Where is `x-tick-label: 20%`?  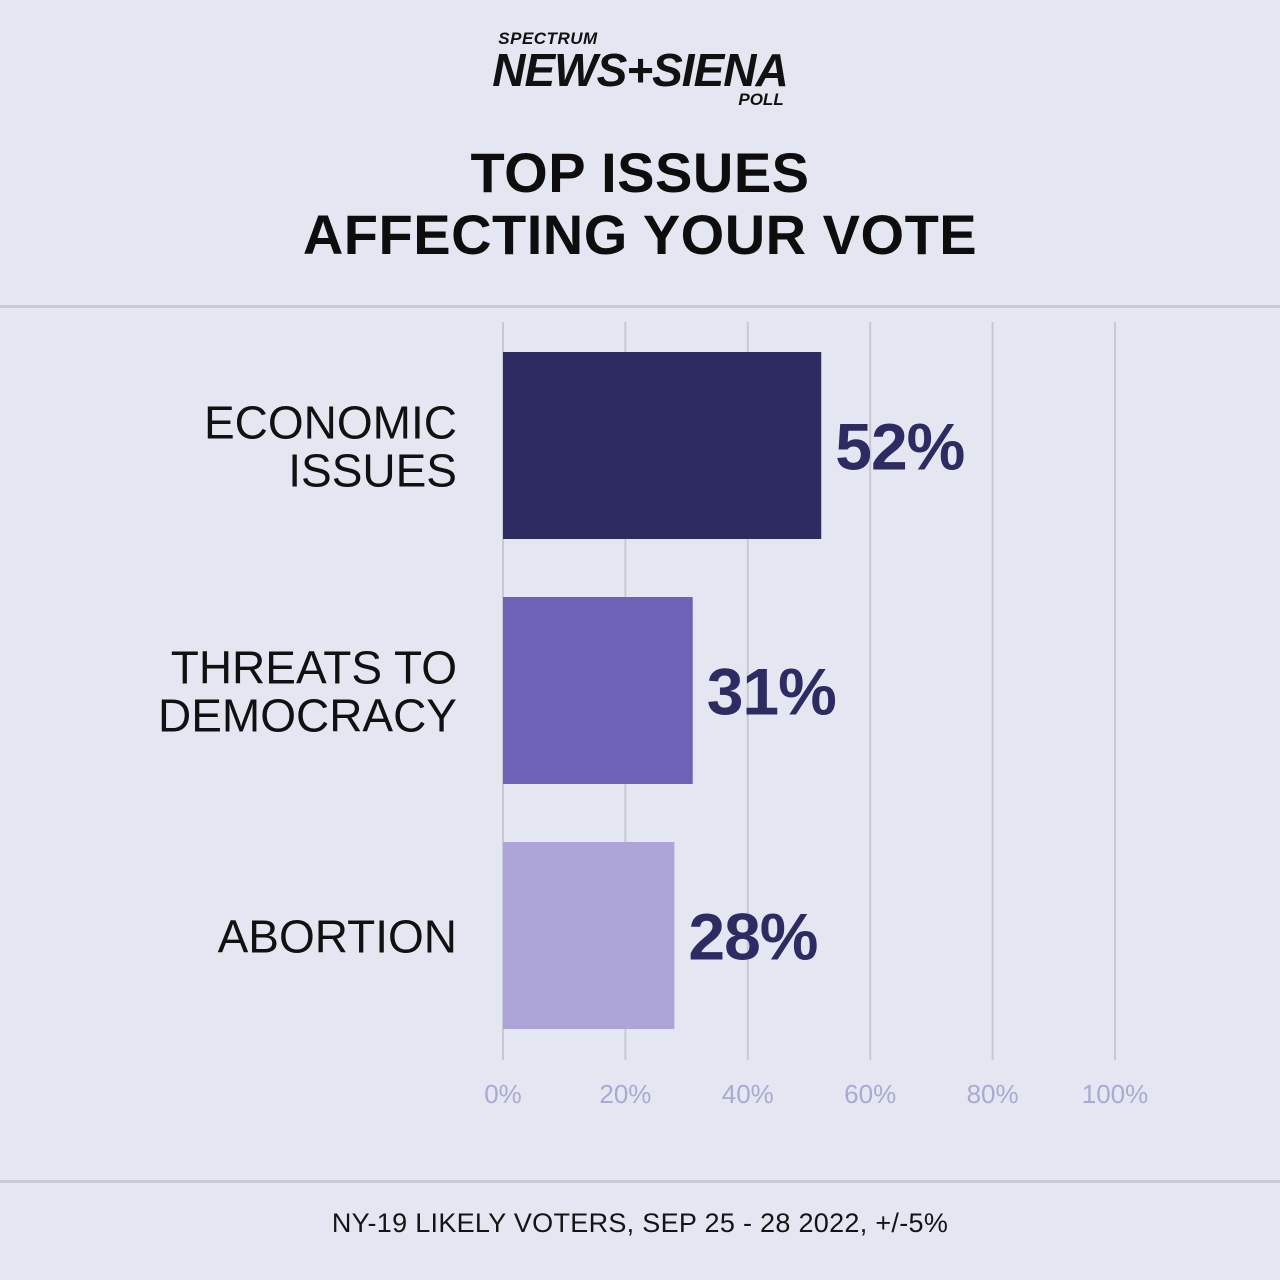 x-tick-label: 20% is located at coordinates (625, 1094).